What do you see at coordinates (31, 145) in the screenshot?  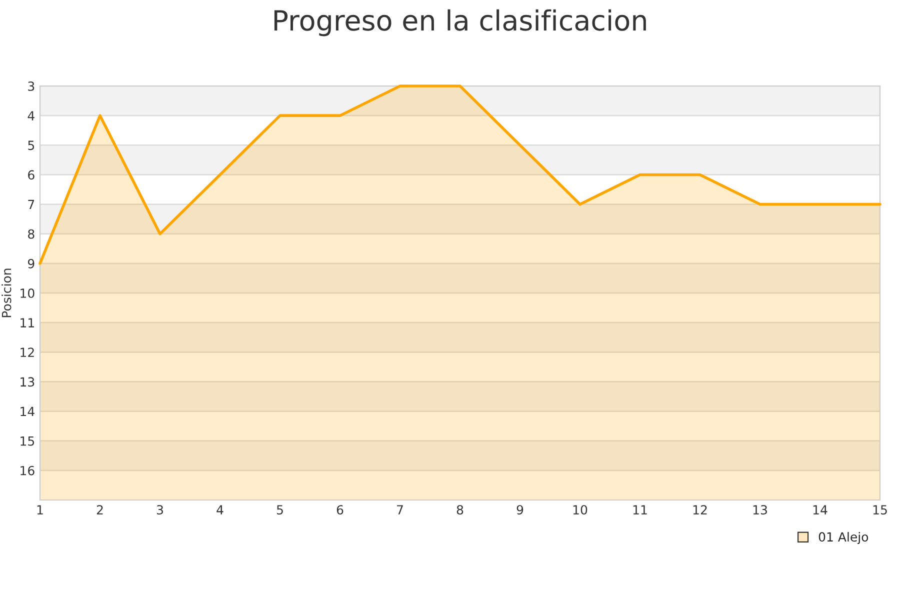 I see `y-tick-label: 5` at bounding box center [31, 145].